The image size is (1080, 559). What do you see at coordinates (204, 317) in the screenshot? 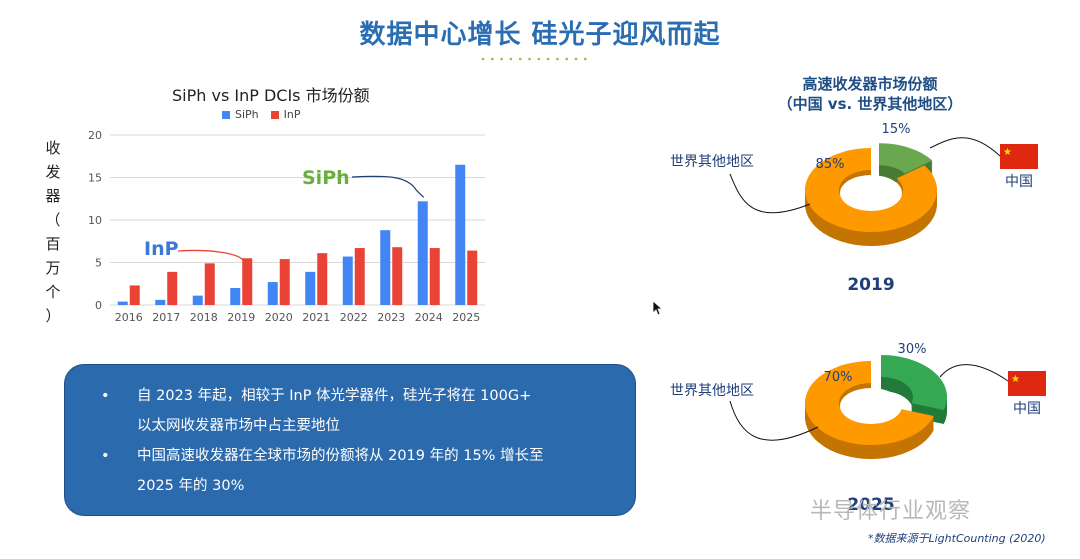
I see `x-tick-label: 2018` at bounding box center [204, 317].